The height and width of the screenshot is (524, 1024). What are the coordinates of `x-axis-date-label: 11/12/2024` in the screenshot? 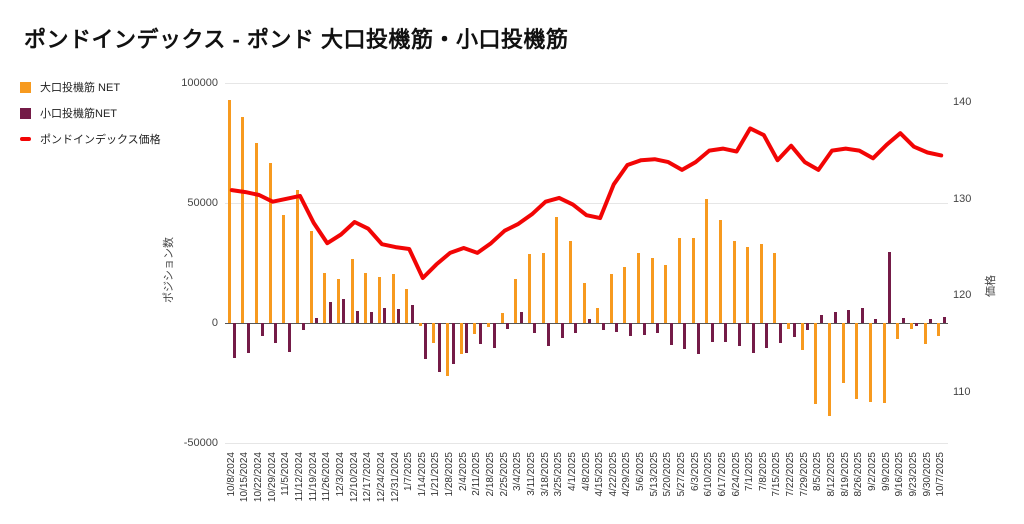 It's located at (300, 477).